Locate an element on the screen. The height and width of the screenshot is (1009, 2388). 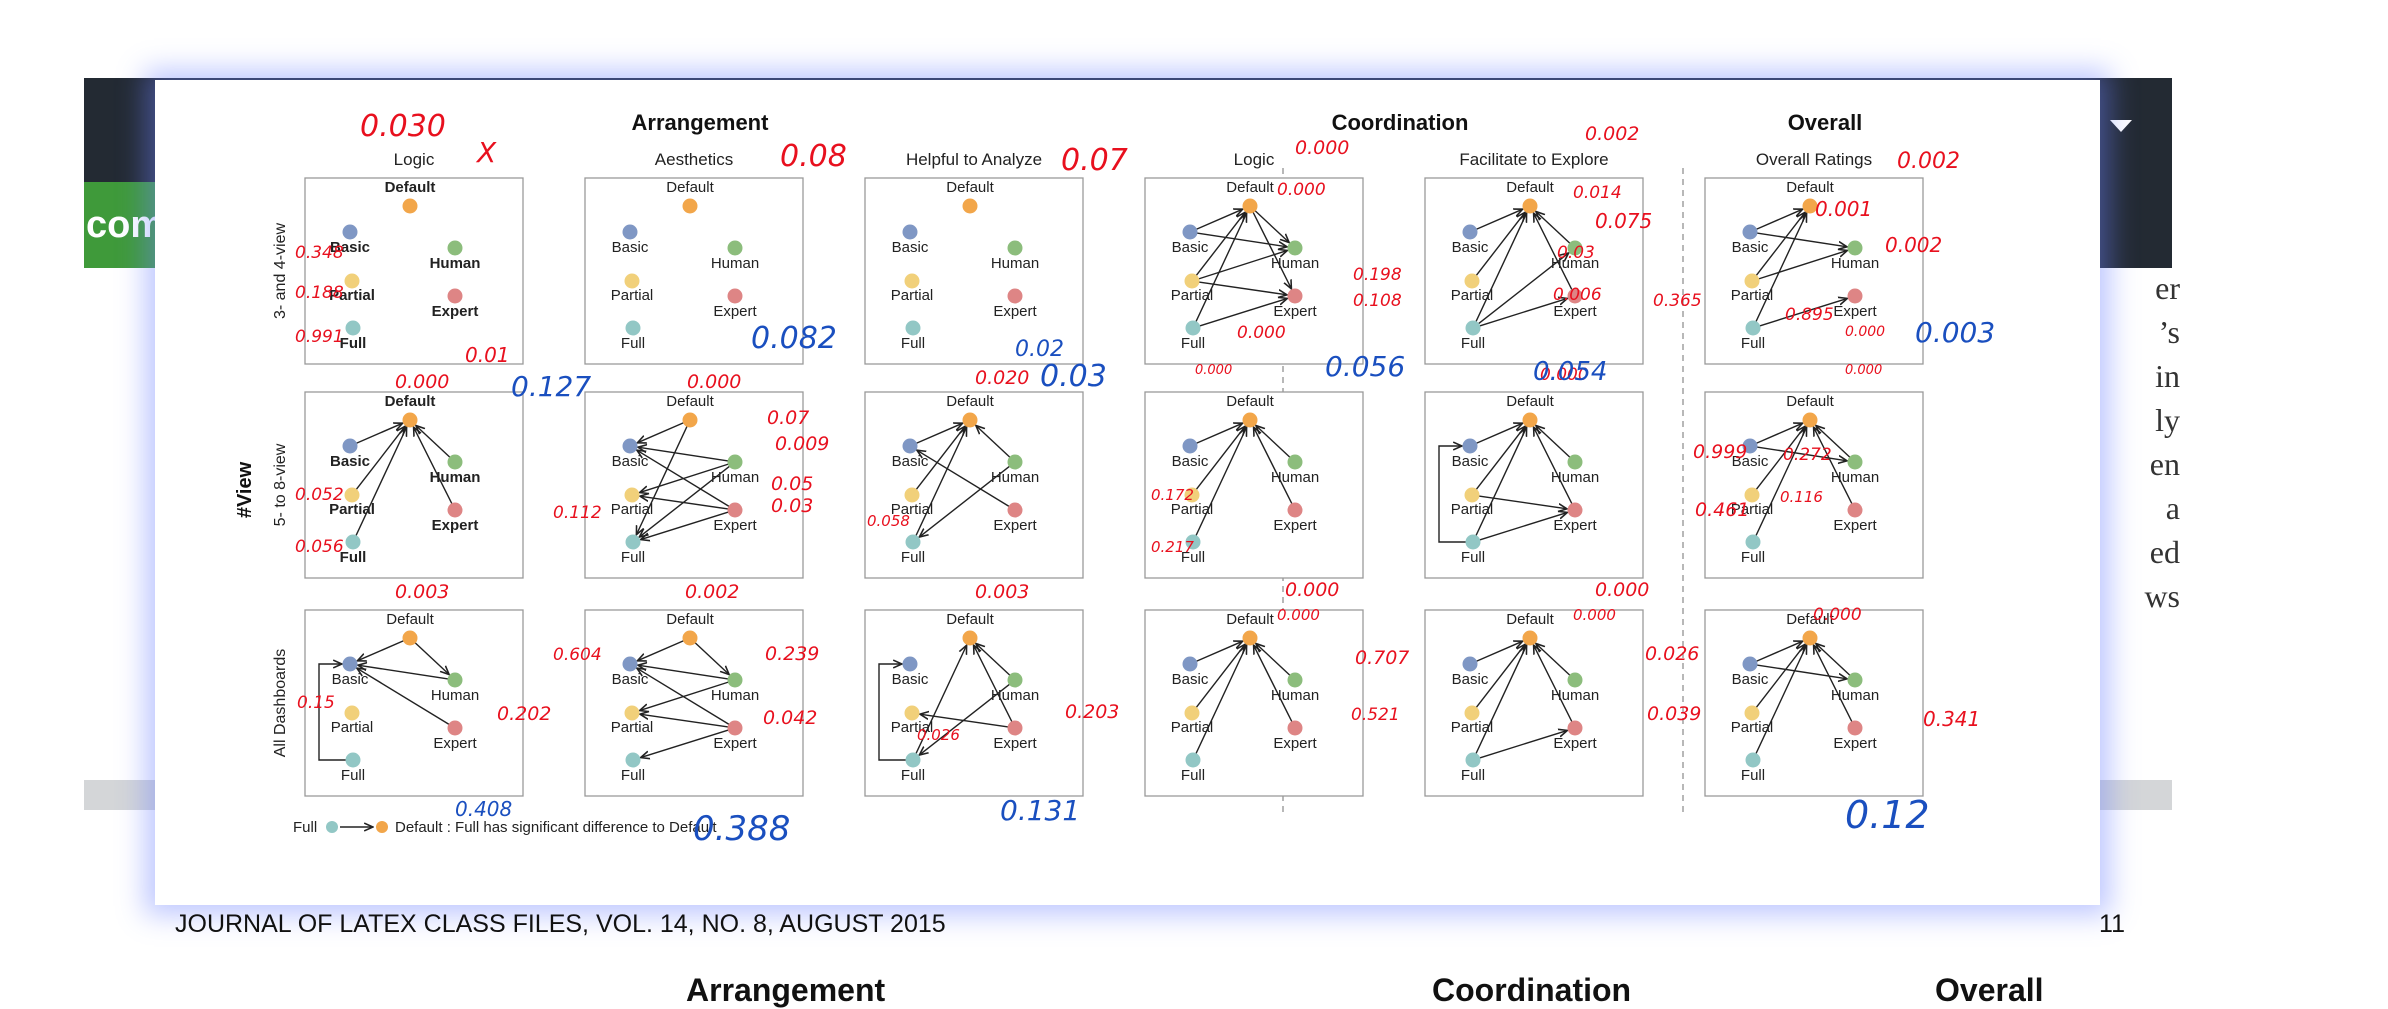
next-group-title-overall: Overall is located at coordinates (1989, 990).